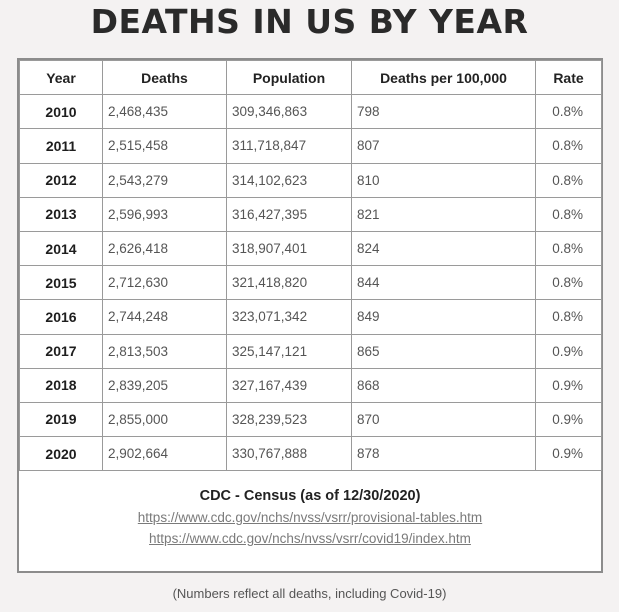  Describe the element at coordinates (289, 419) in the screenshot. I see `cell-population: 328,239,523` at that location.